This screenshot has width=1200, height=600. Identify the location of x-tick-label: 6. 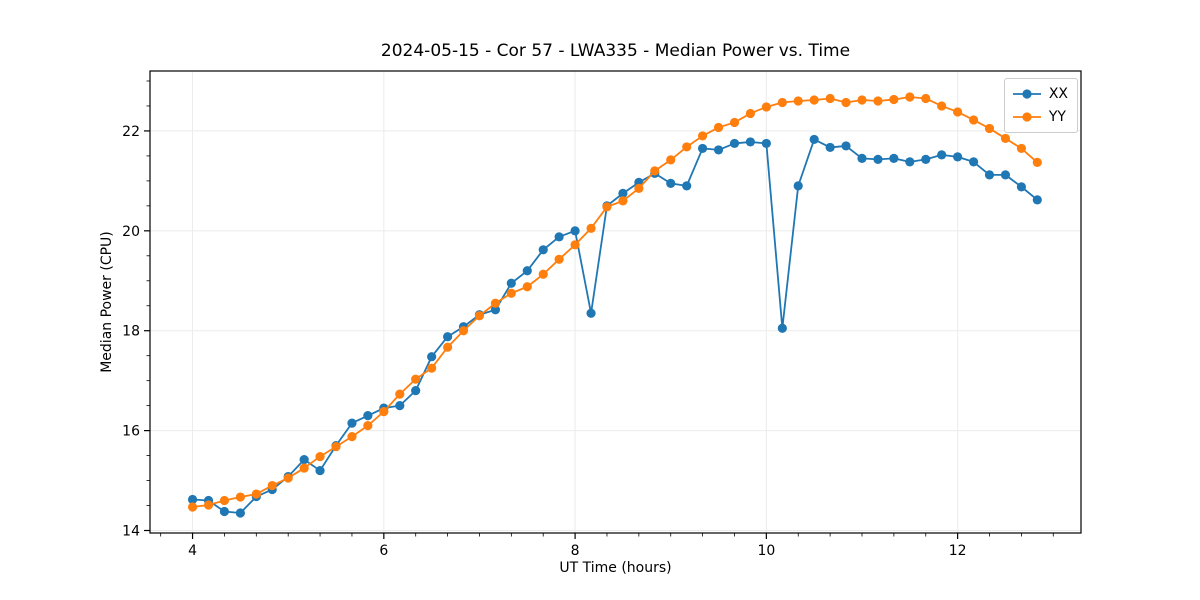
(383, 551).